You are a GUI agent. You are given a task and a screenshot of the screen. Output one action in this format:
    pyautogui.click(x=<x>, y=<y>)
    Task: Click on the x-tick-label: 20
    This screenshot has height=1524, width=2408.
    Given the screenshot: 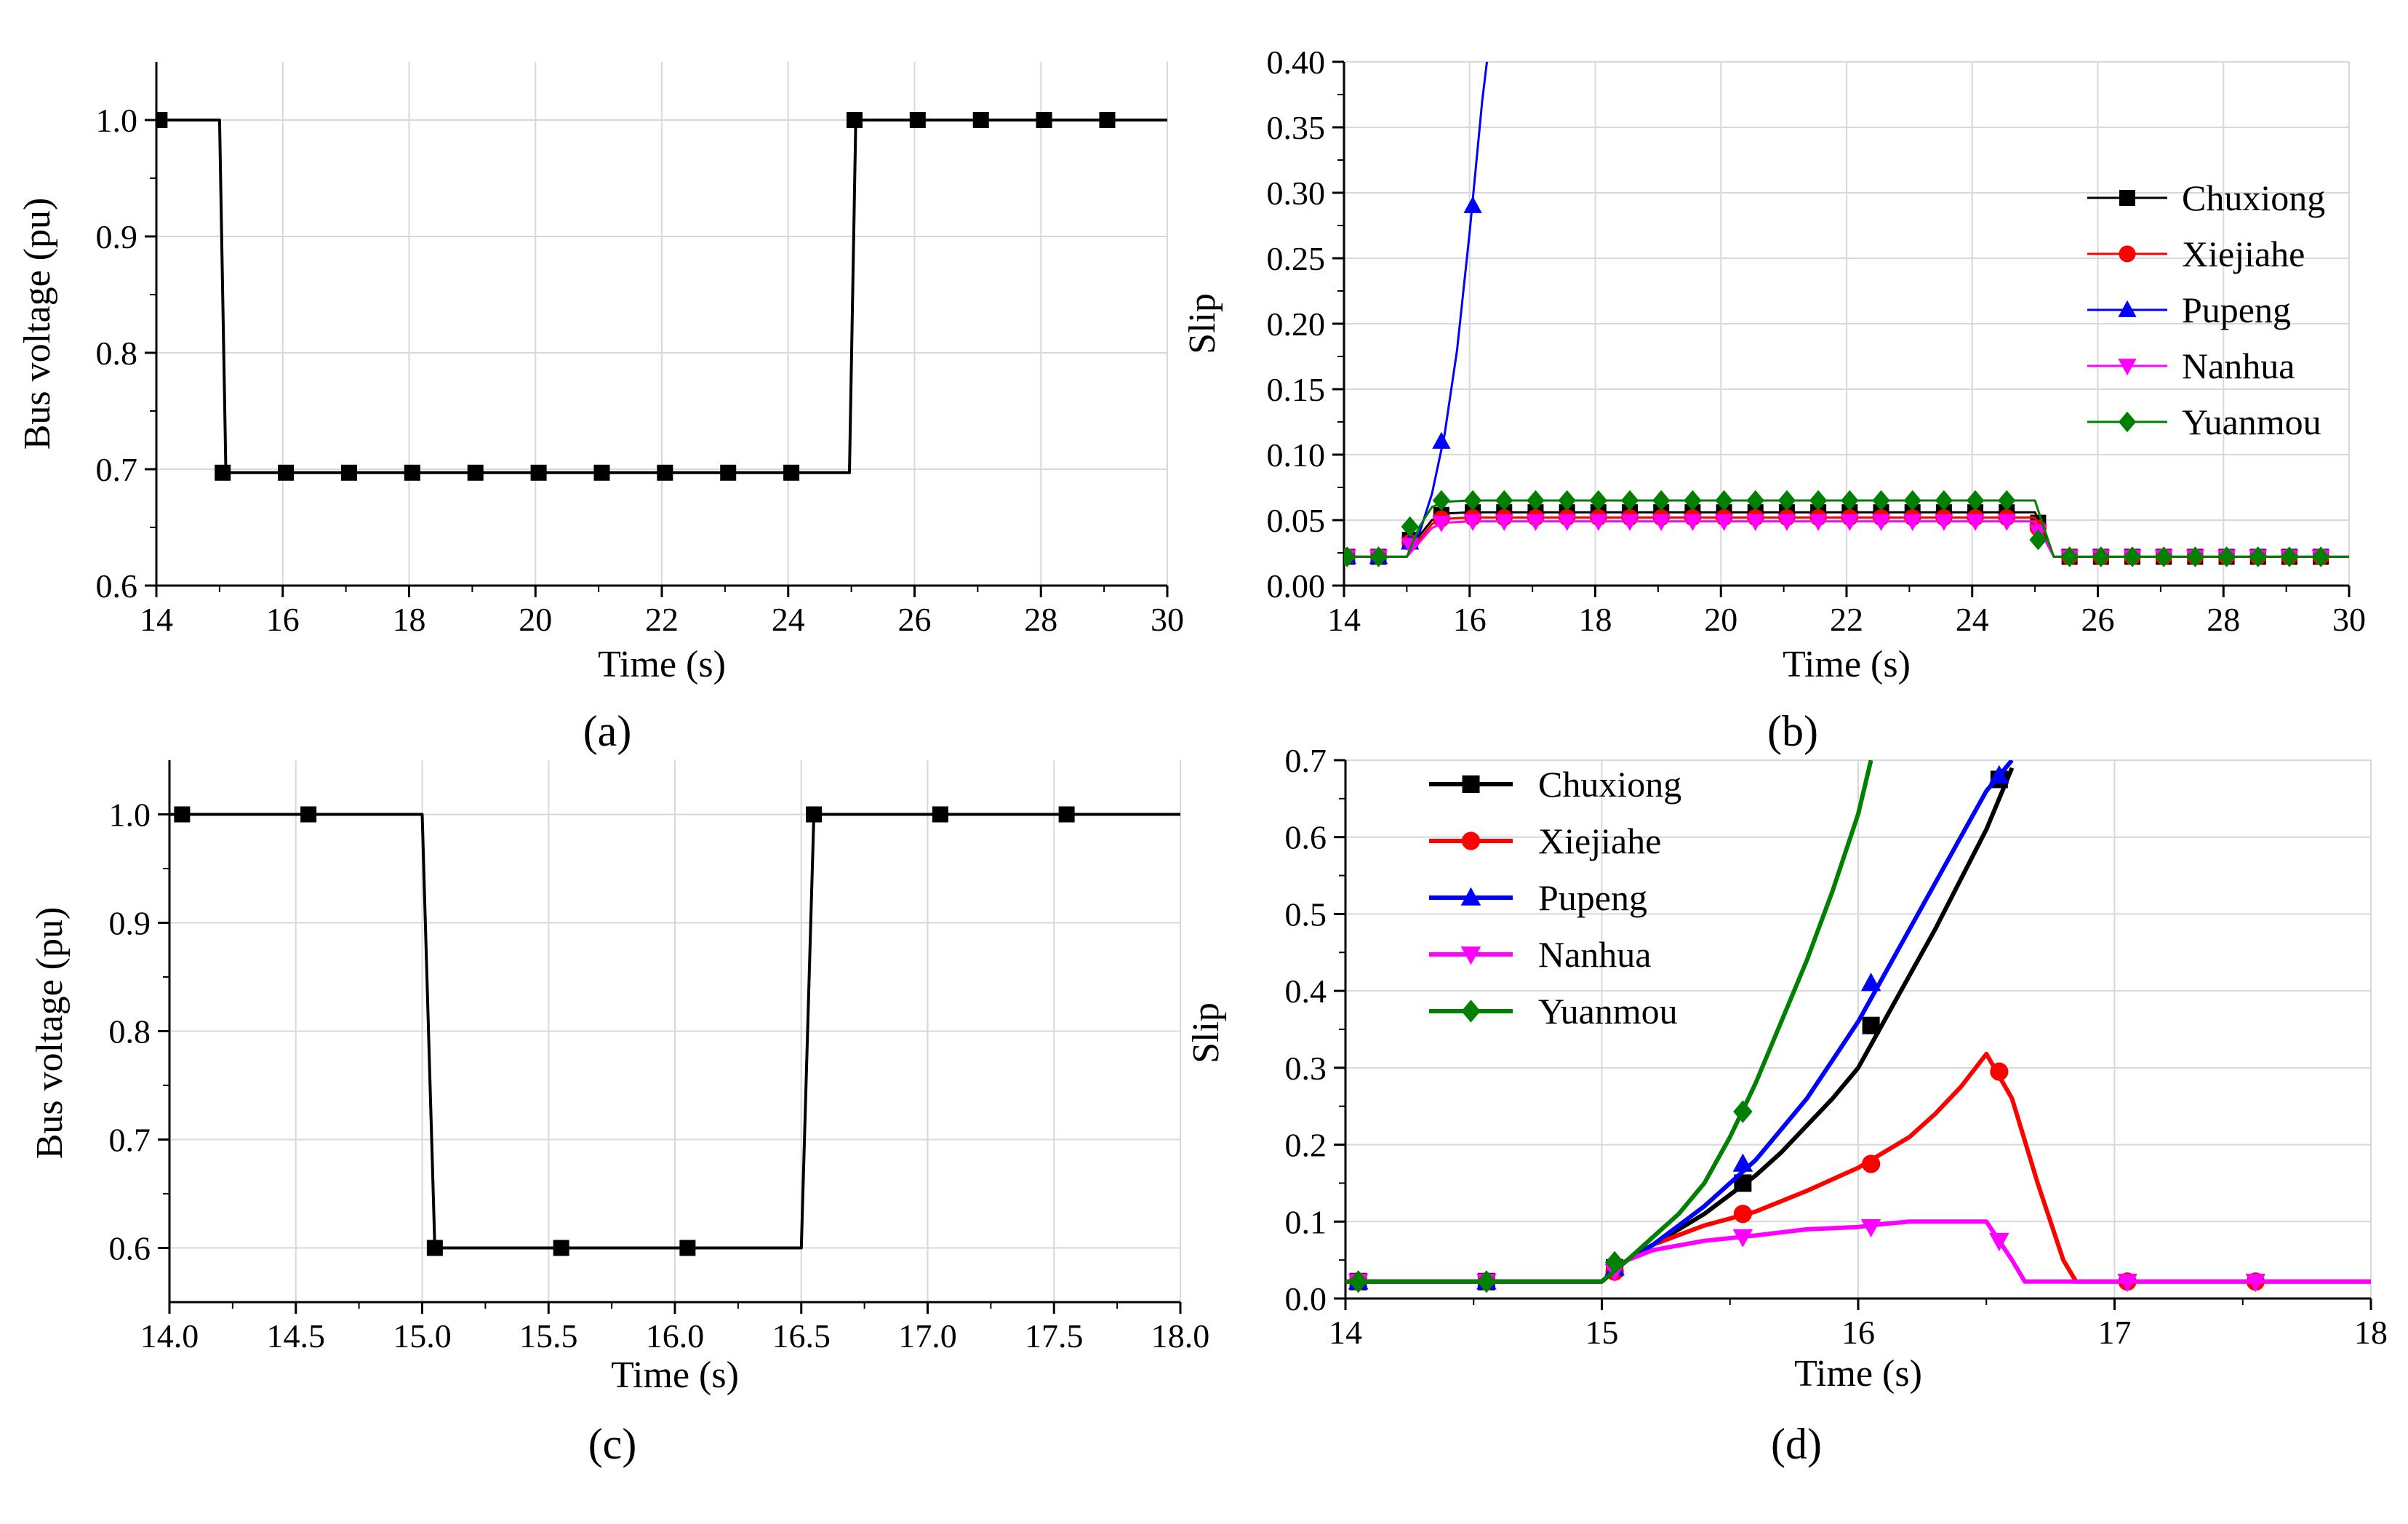 What is the action you would take?
    pyautogui.click(x=1720, y=619)
    